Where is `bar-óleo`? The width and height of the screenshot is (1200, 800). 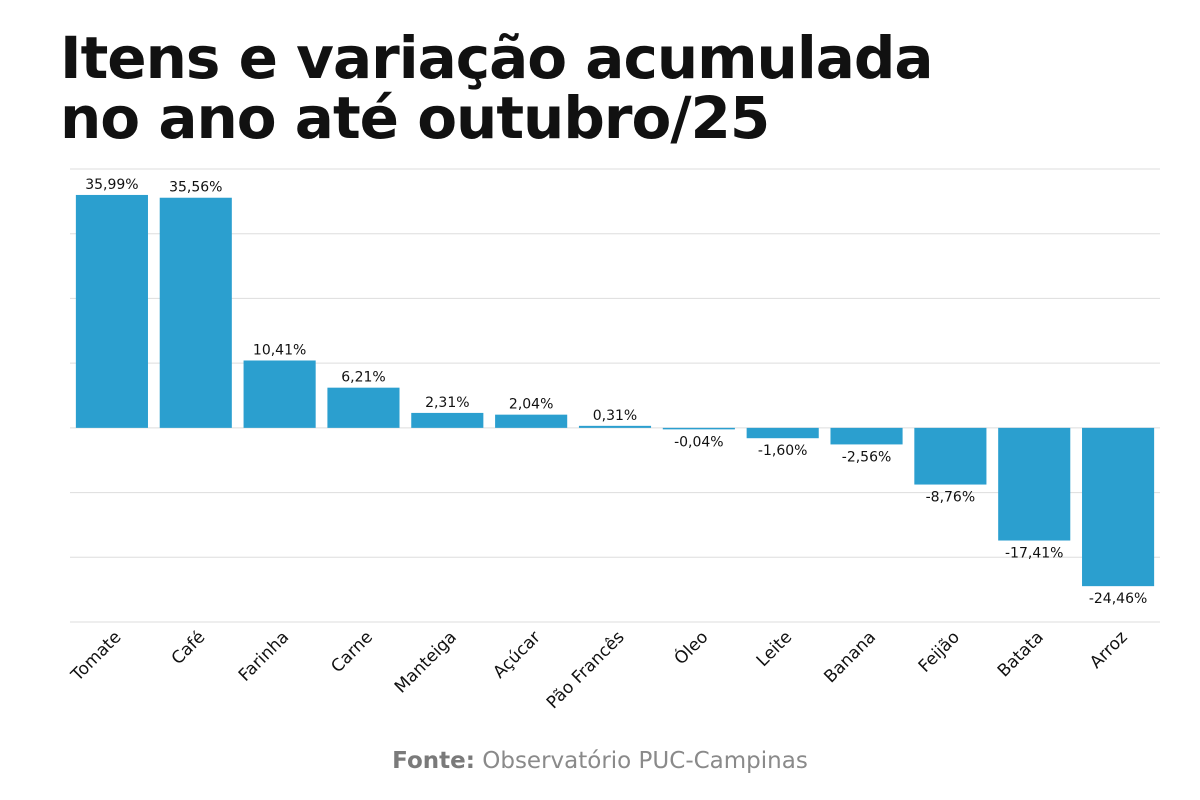
bar-óleo is located at coordinates (698, 428).